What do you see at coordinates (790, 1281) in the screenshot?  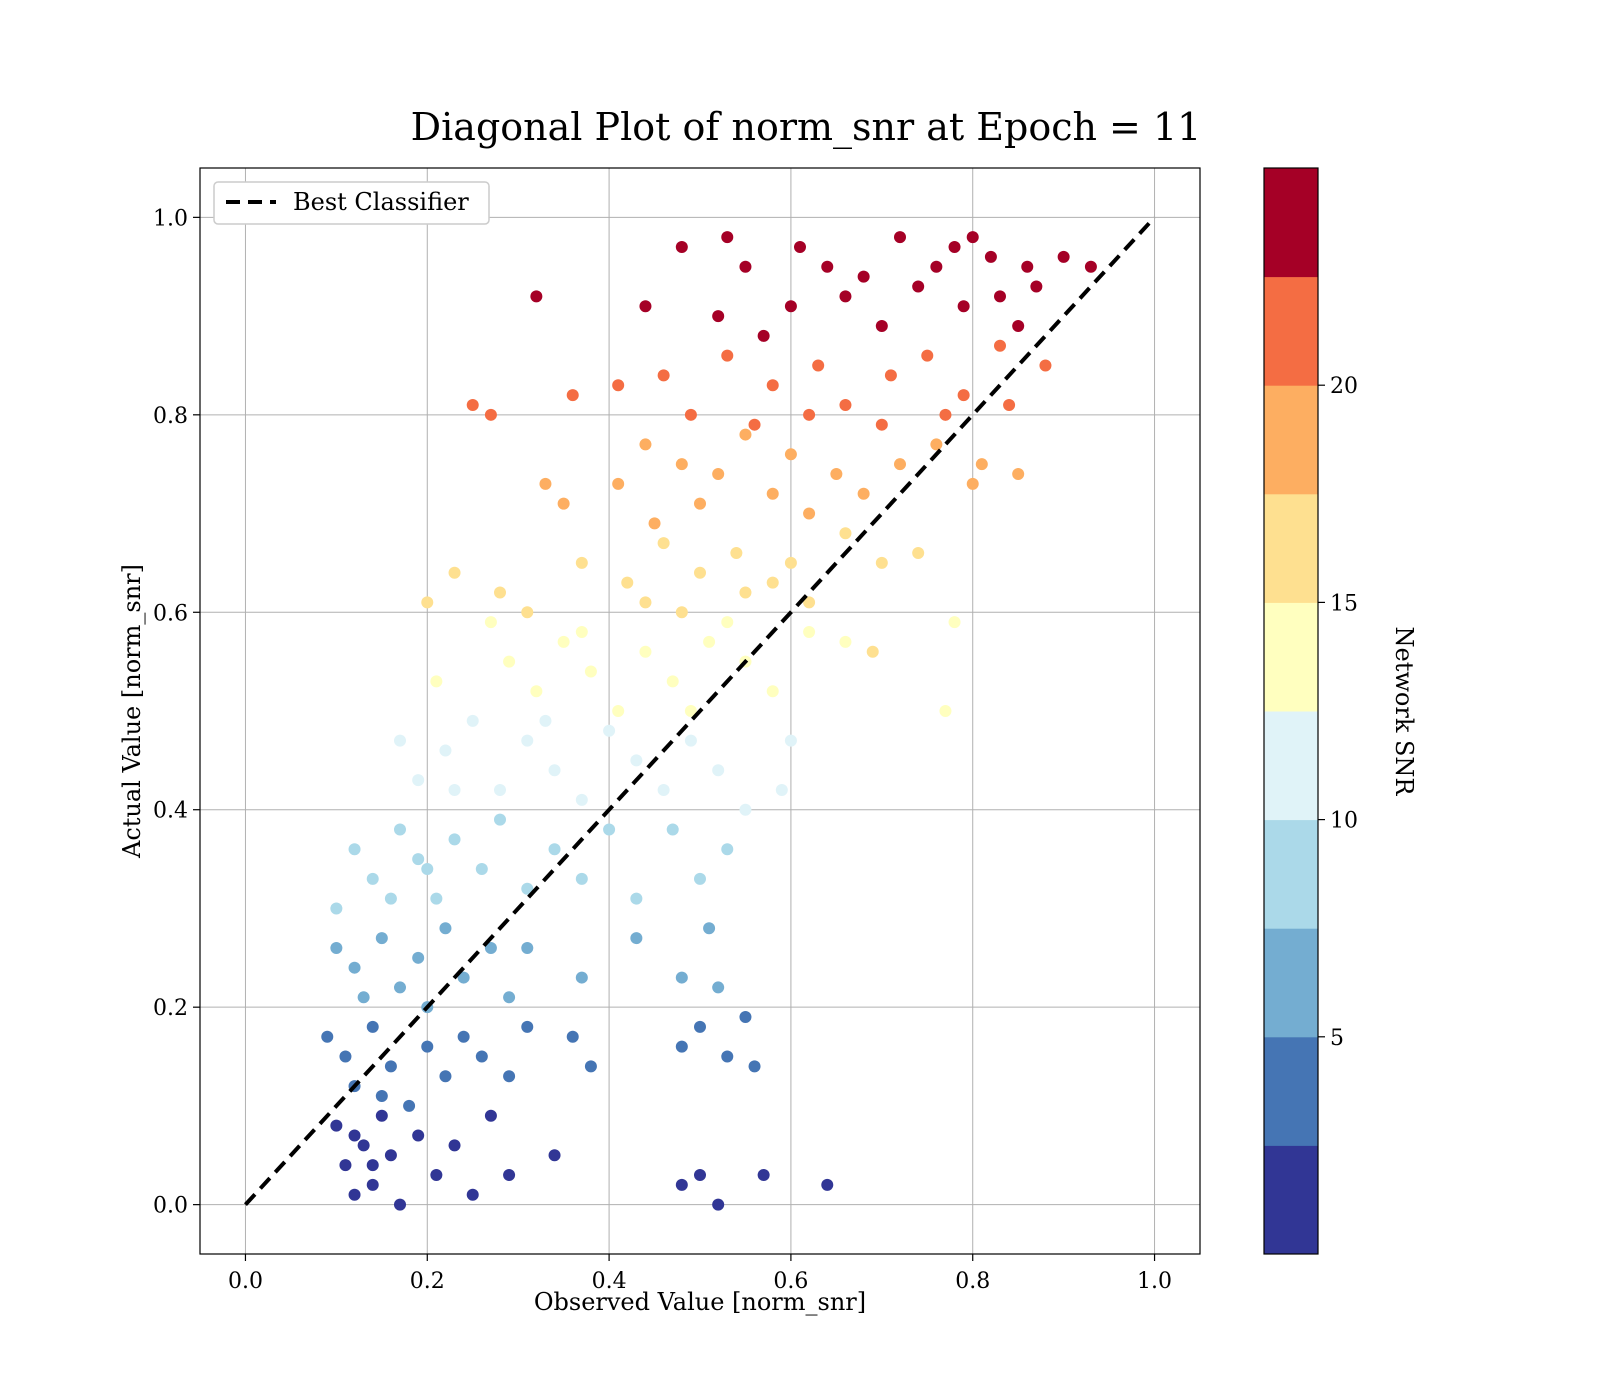 I see `x-tick-label: 0.6` at bounding box center [790, 1281].